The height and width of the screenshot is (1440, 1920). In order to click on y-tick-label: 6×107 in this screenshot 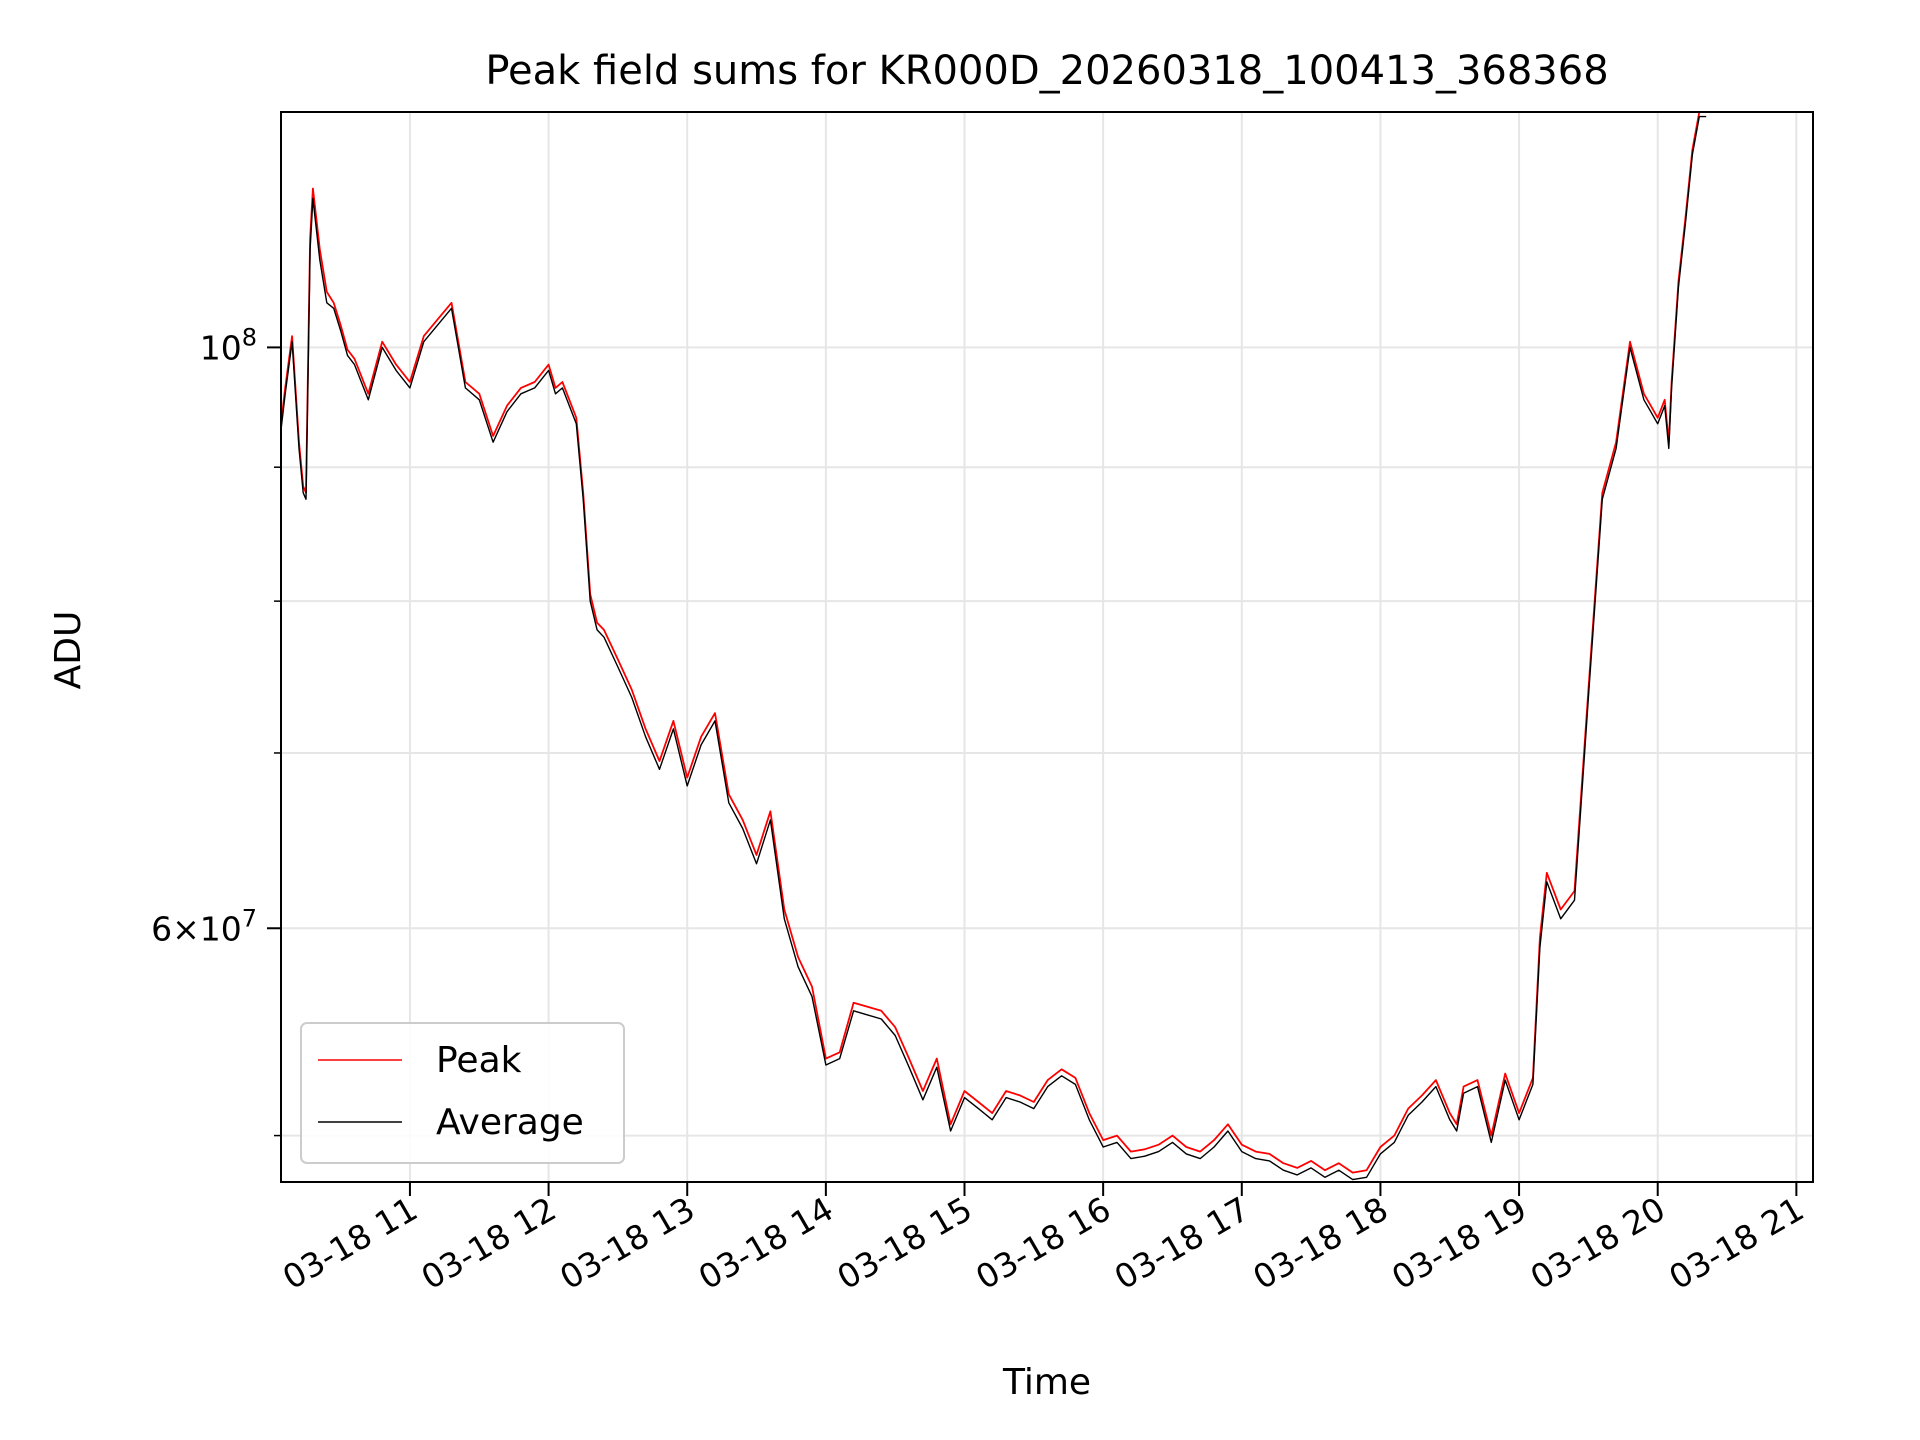, I will do `click(204, 926)`.